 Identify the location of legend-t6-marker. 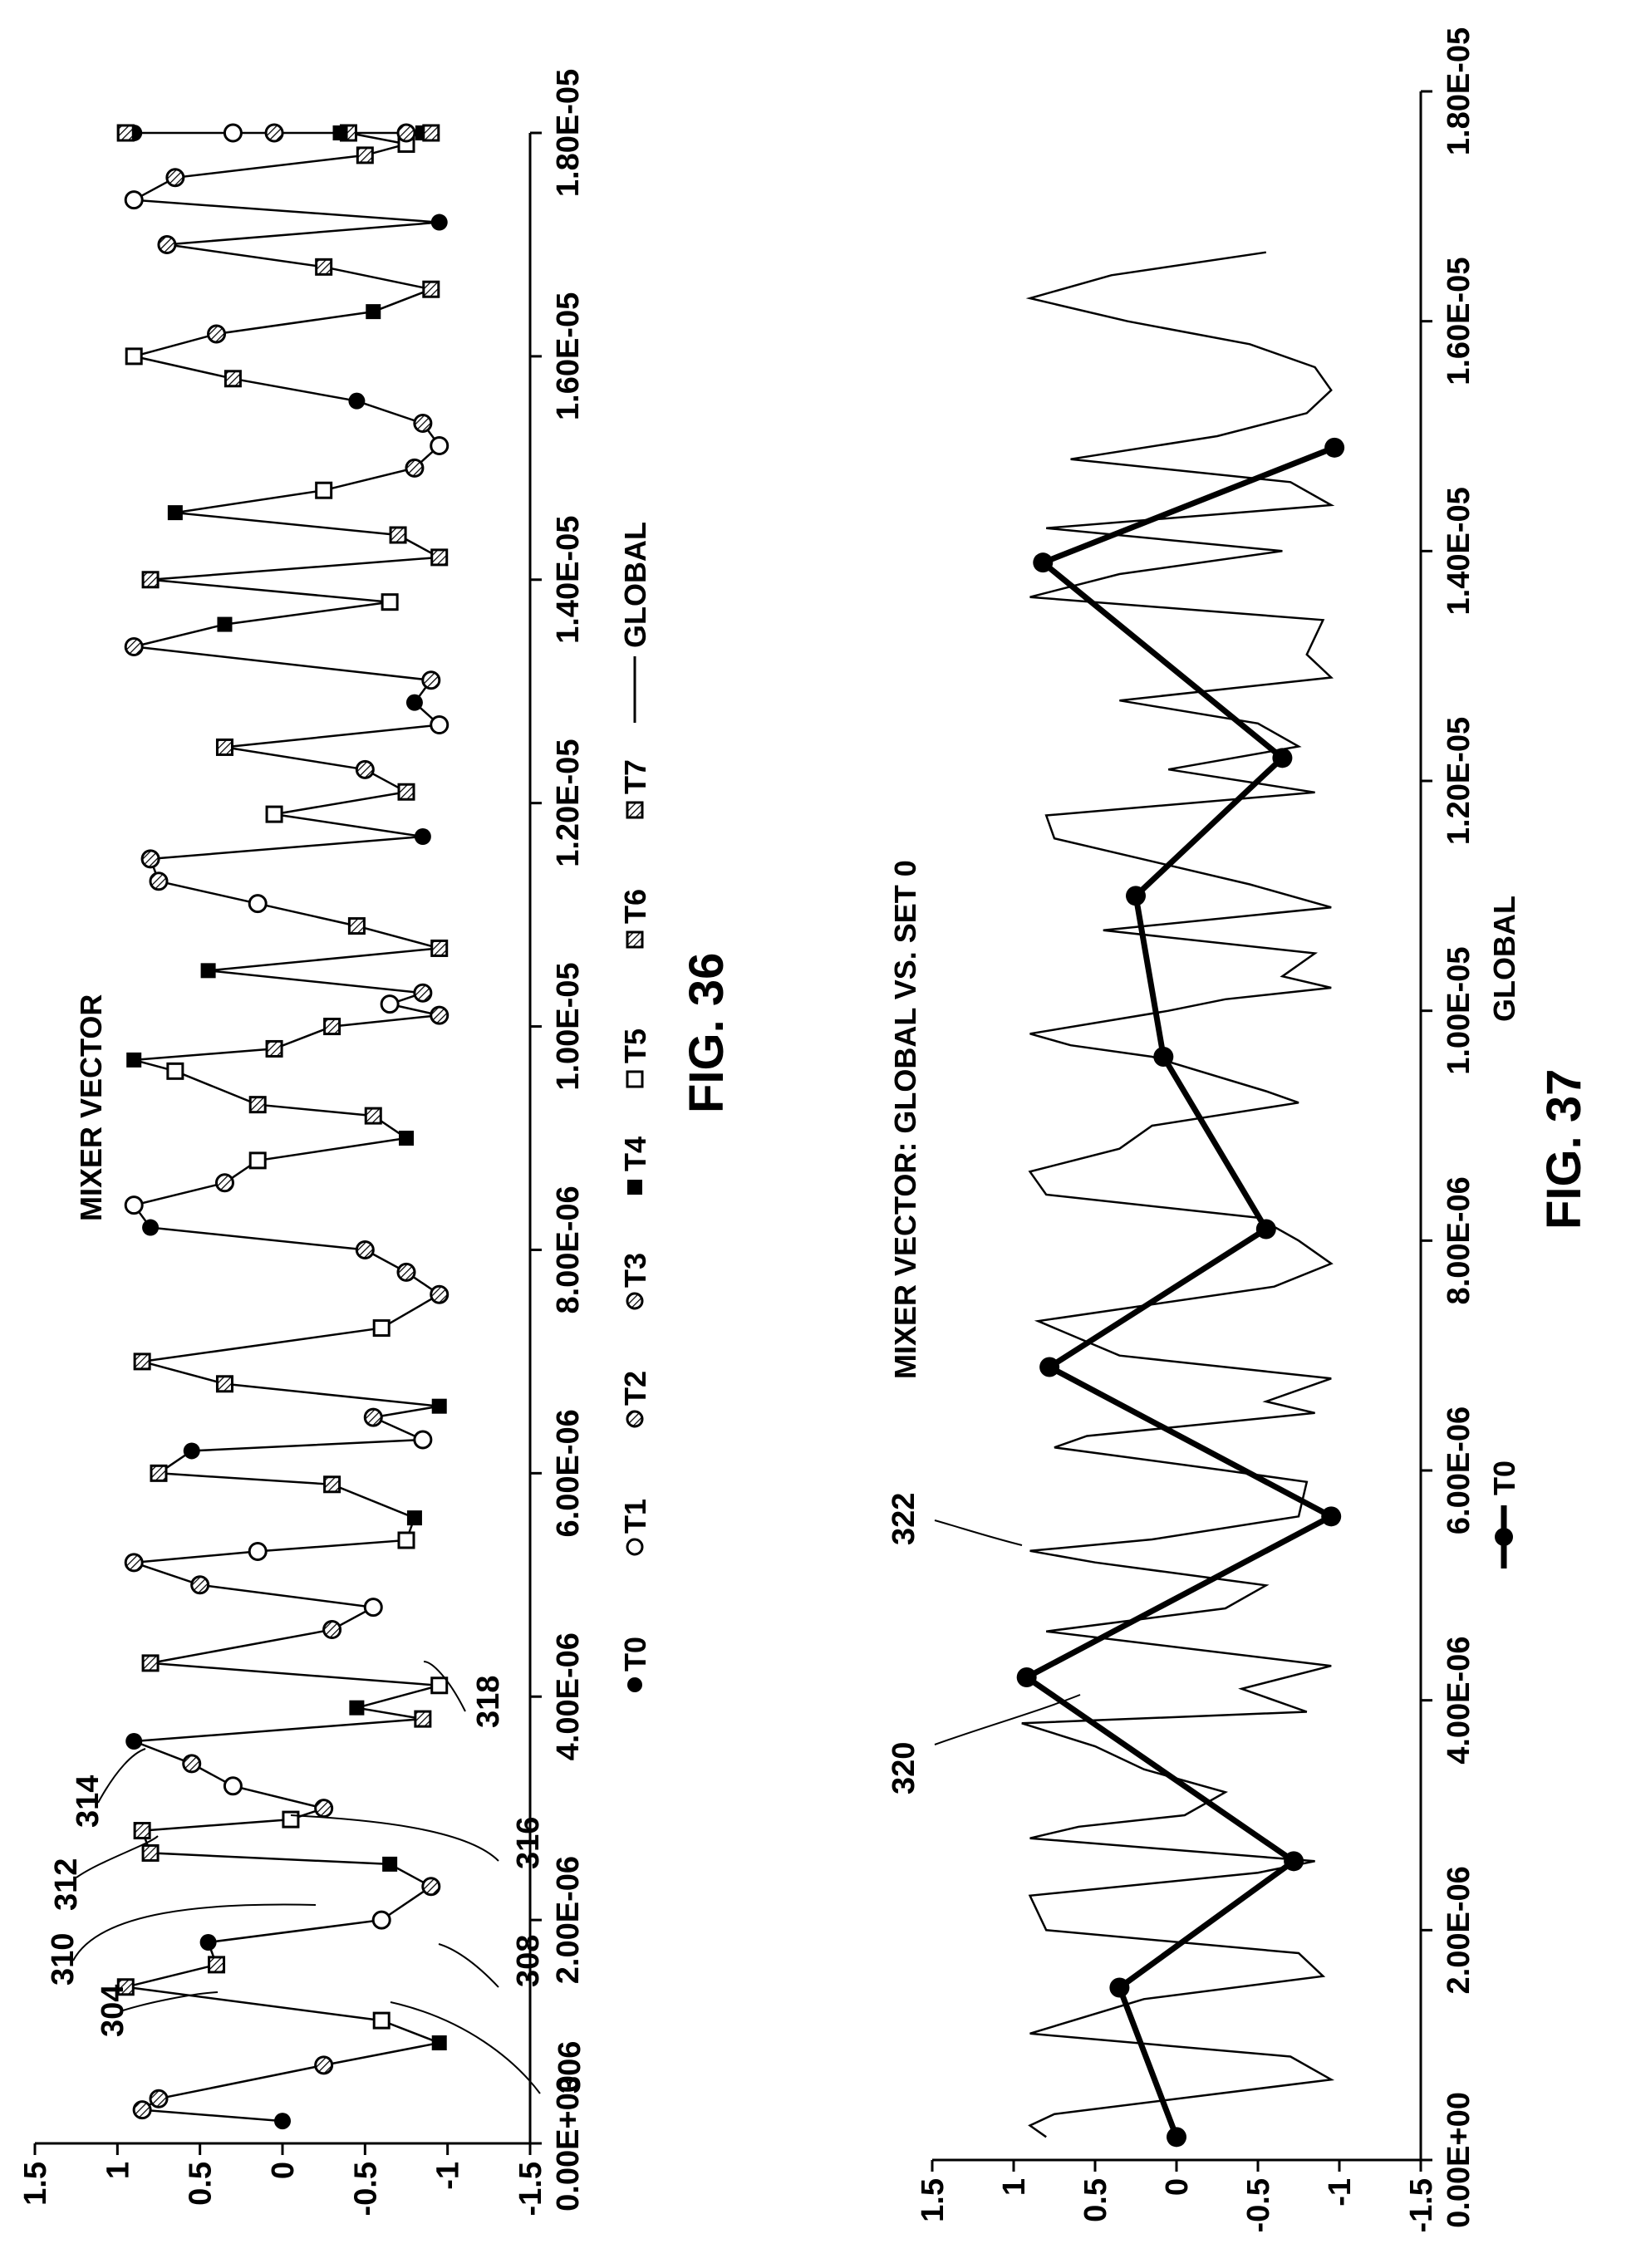
(635, 939).